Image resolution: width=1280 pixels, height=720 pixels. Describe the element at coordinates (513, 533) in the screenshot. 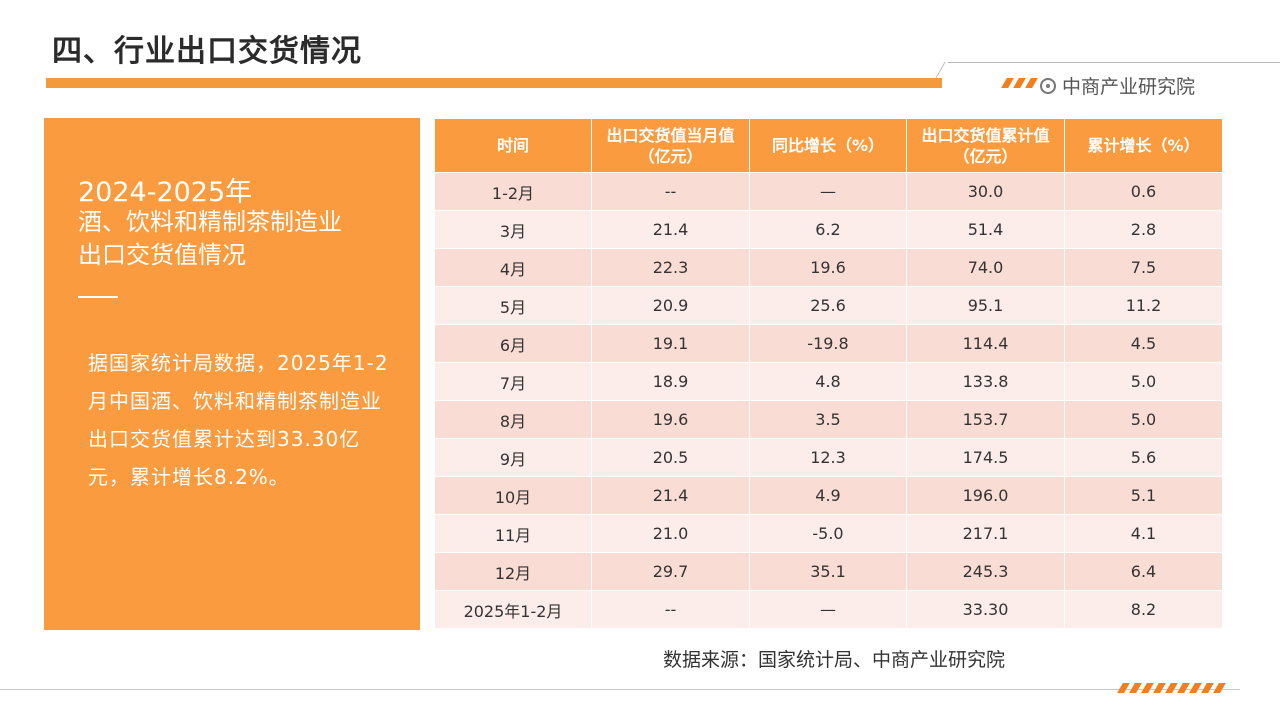

I see `cell-period: 11月` at that location.